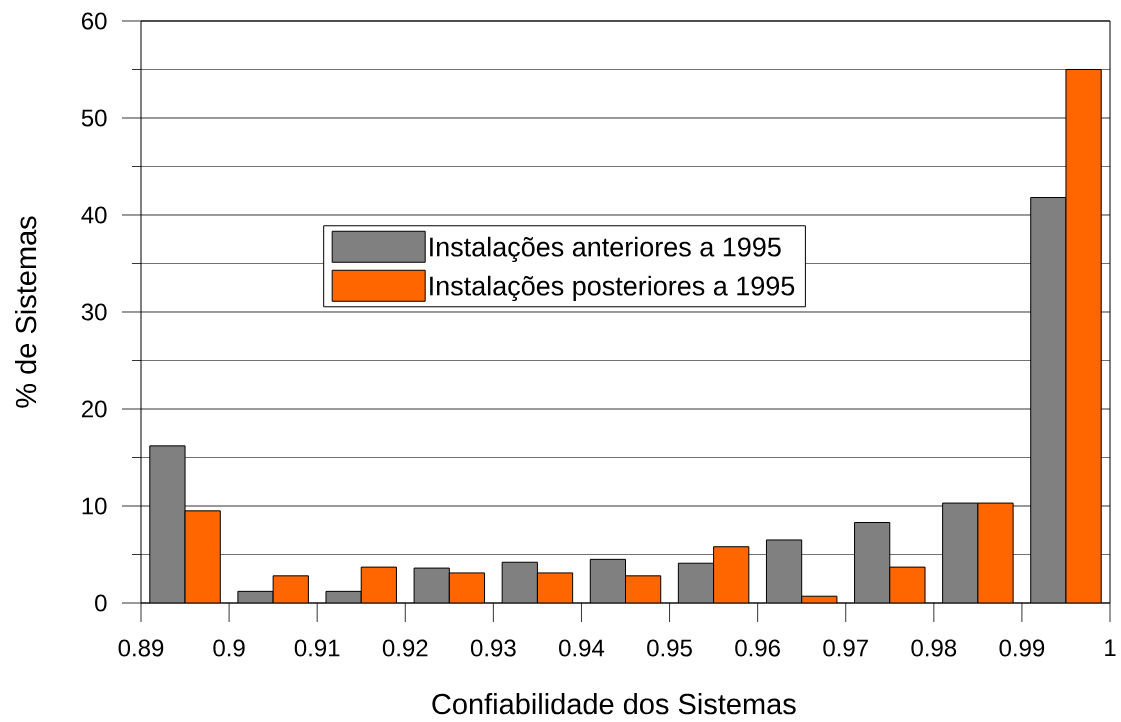  I want to click on x-tick-label: 0.93, so click(493, 648).